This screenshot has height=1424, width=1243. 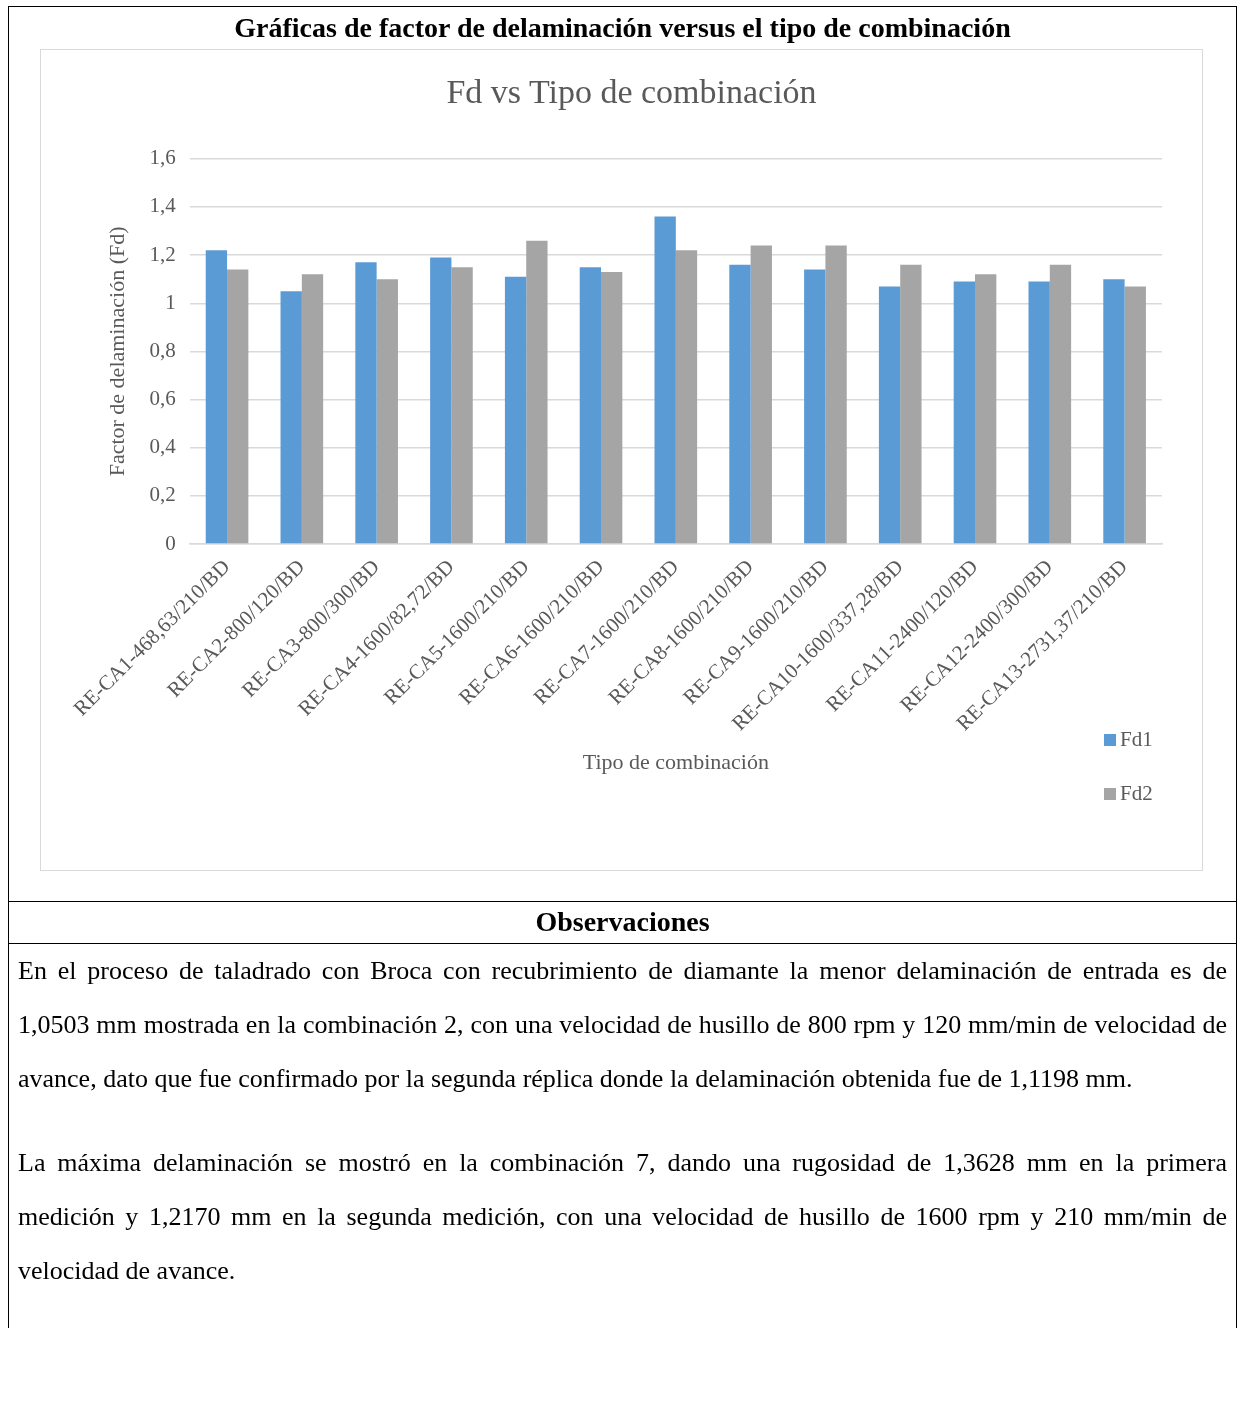 I want to click on text: Gráficas de factor de delaminación versus el tipo de combinación, so click(x=622, y=28).